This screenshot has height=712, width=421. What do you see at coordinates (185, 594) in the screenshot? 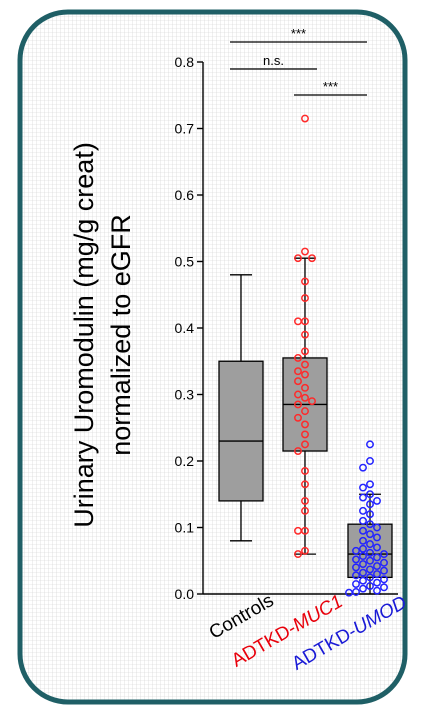
I see `y-tick-label: 0.0` at bounding box center [185, 594].